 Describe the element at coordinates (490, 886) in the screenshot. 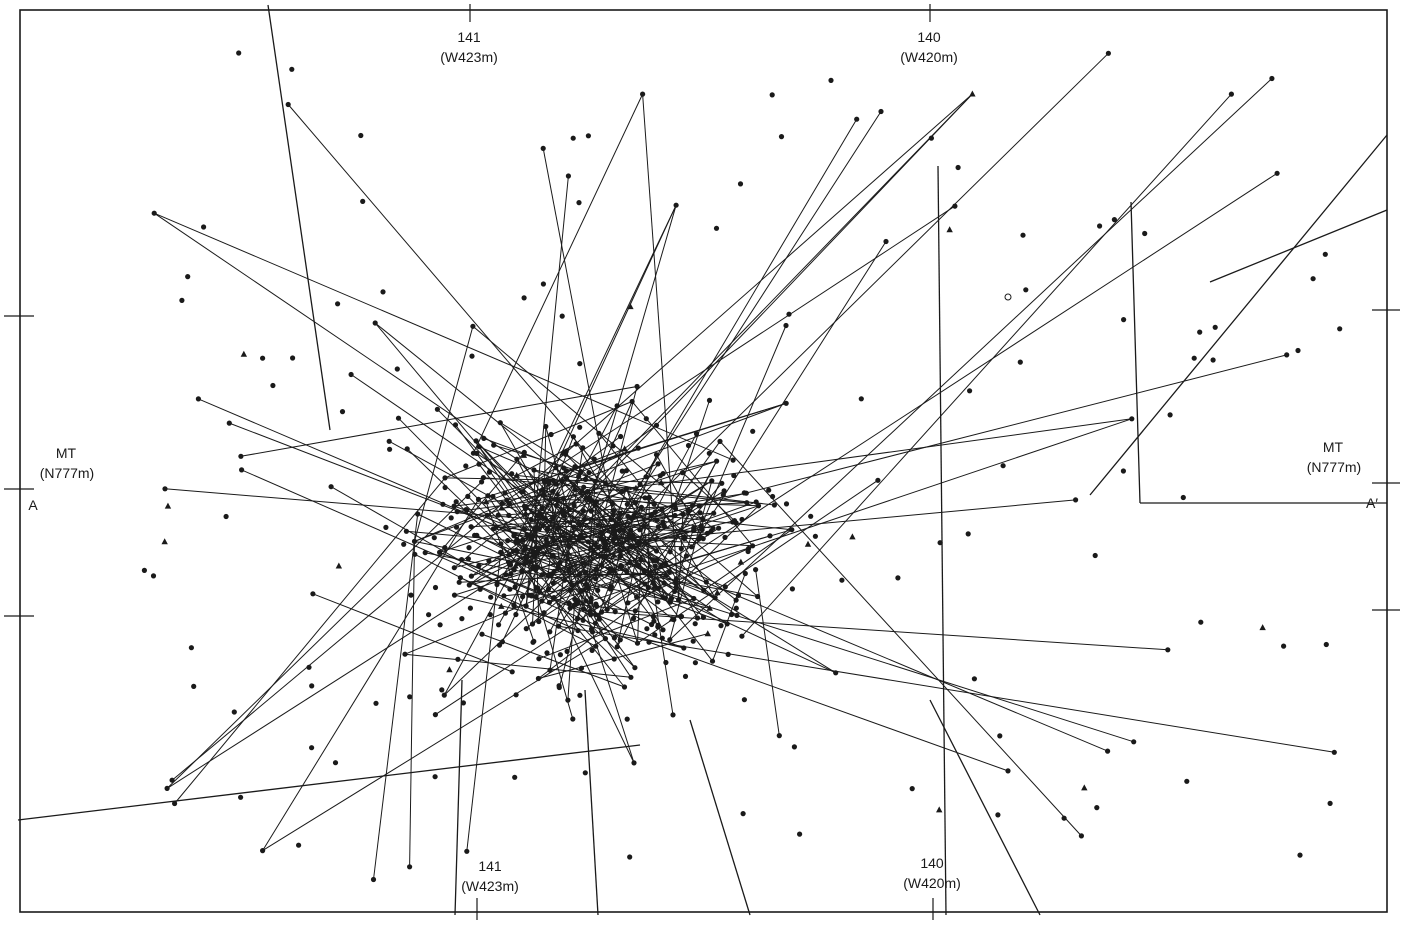

I see `bottom-left-grid-coord: (W423m)` at that location.